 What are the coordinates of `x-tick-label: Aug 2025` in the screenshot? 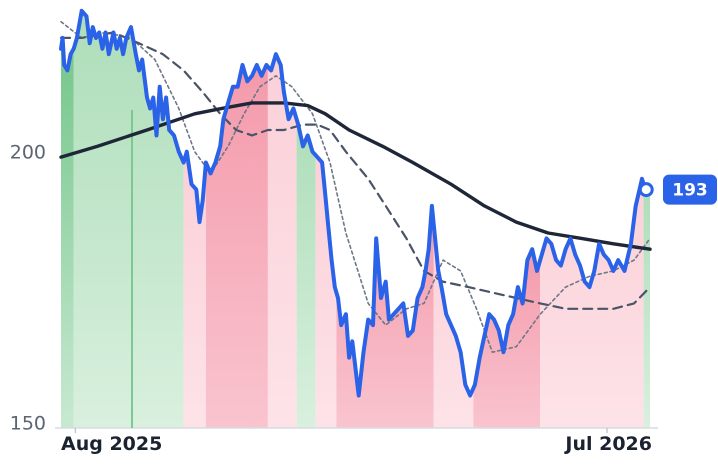 It's located at (111, 444).